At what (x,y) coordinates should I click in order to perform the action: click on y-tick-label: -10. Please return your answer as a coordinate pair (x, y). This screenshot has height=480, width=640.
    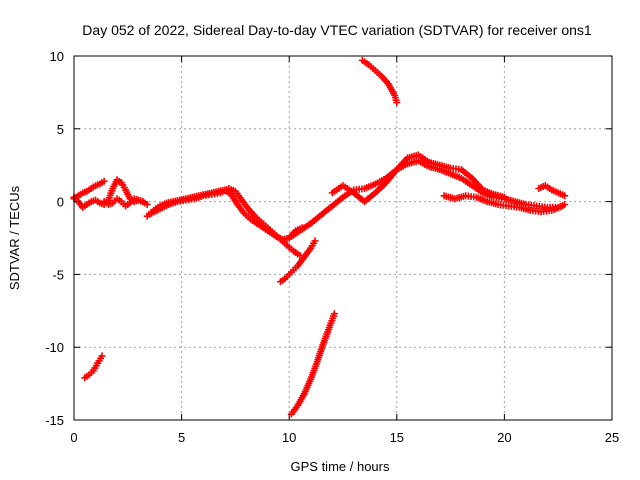
    Looking at the image, I should click on (54, 347).